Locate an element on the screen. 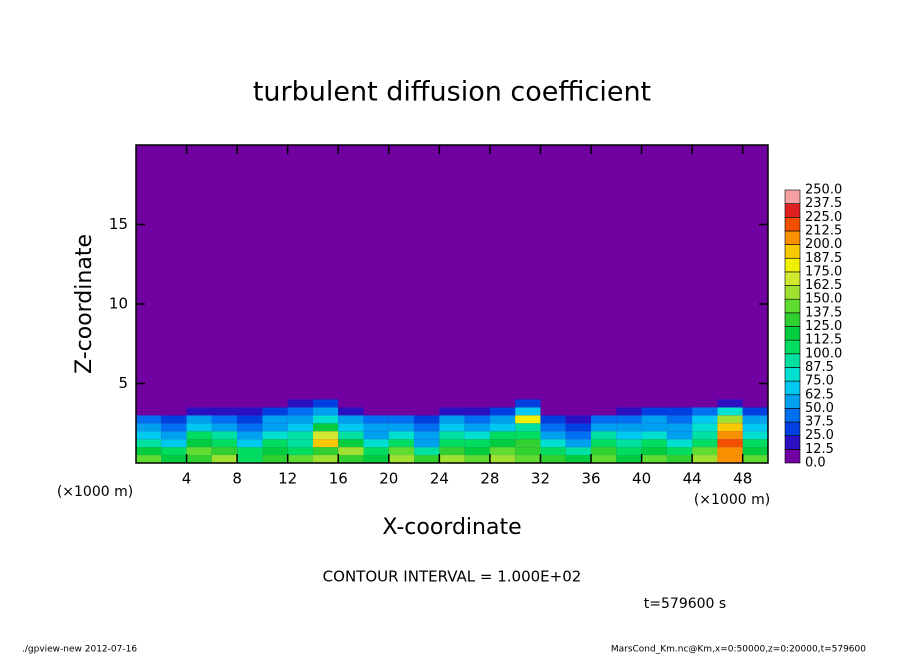 The height and width of the screenshot is (654, 904). x-tick-label: 4 is located at coordinates (187, 479).